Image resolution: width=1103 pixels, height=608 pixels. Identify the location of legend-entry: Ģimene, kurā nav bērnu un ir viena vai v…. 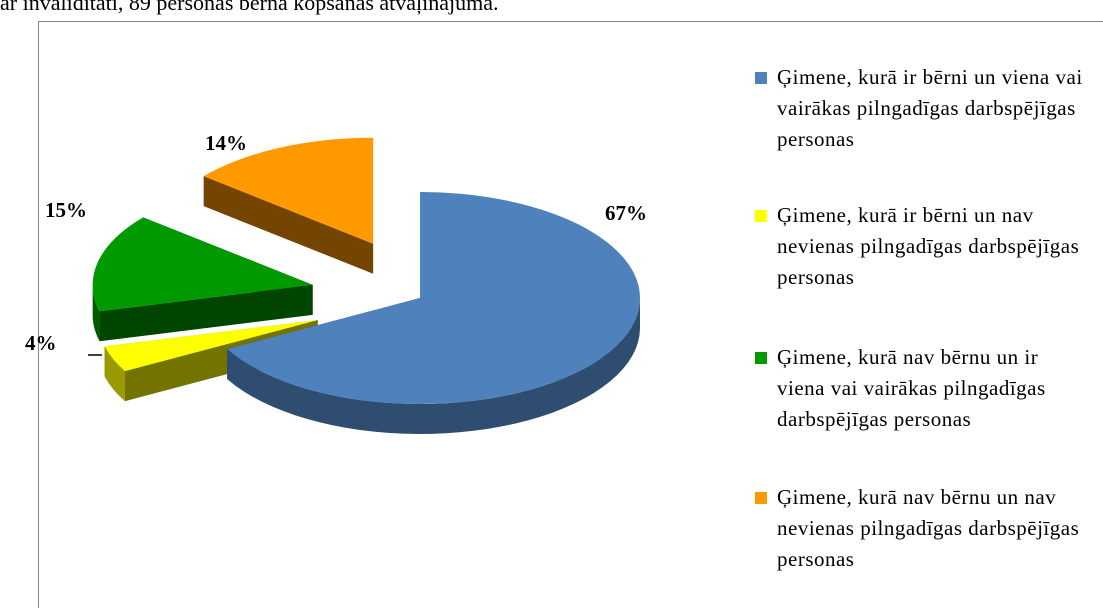
(920, 388).